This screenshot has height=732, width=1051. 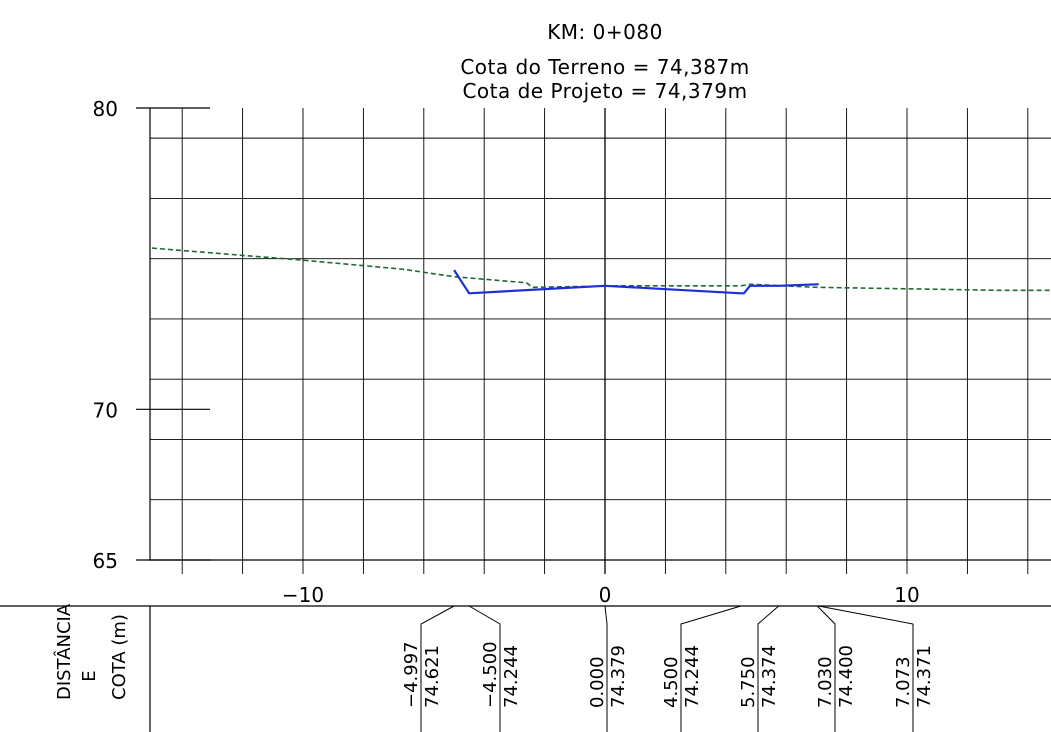 What do you see at coordinates (846, 676) in the screenshot?
I see `table-elevation-value: 74.400` at bounding box center [846, 676].